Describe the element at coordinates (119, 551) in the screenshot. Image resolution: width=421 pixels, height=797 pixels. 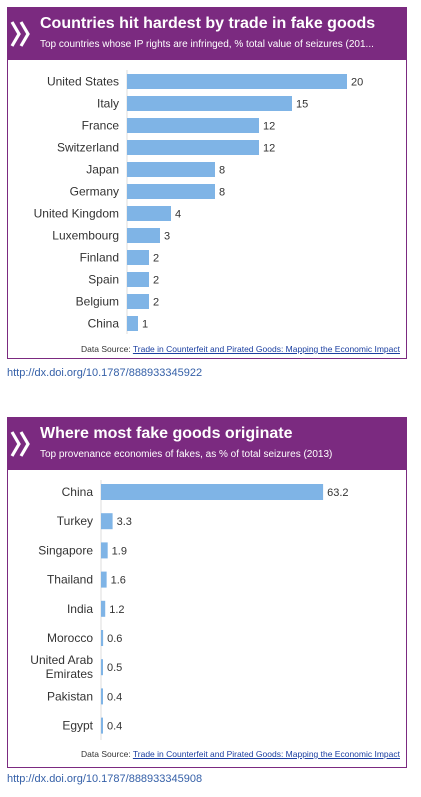
I see `value-label: 1.9` at that location.